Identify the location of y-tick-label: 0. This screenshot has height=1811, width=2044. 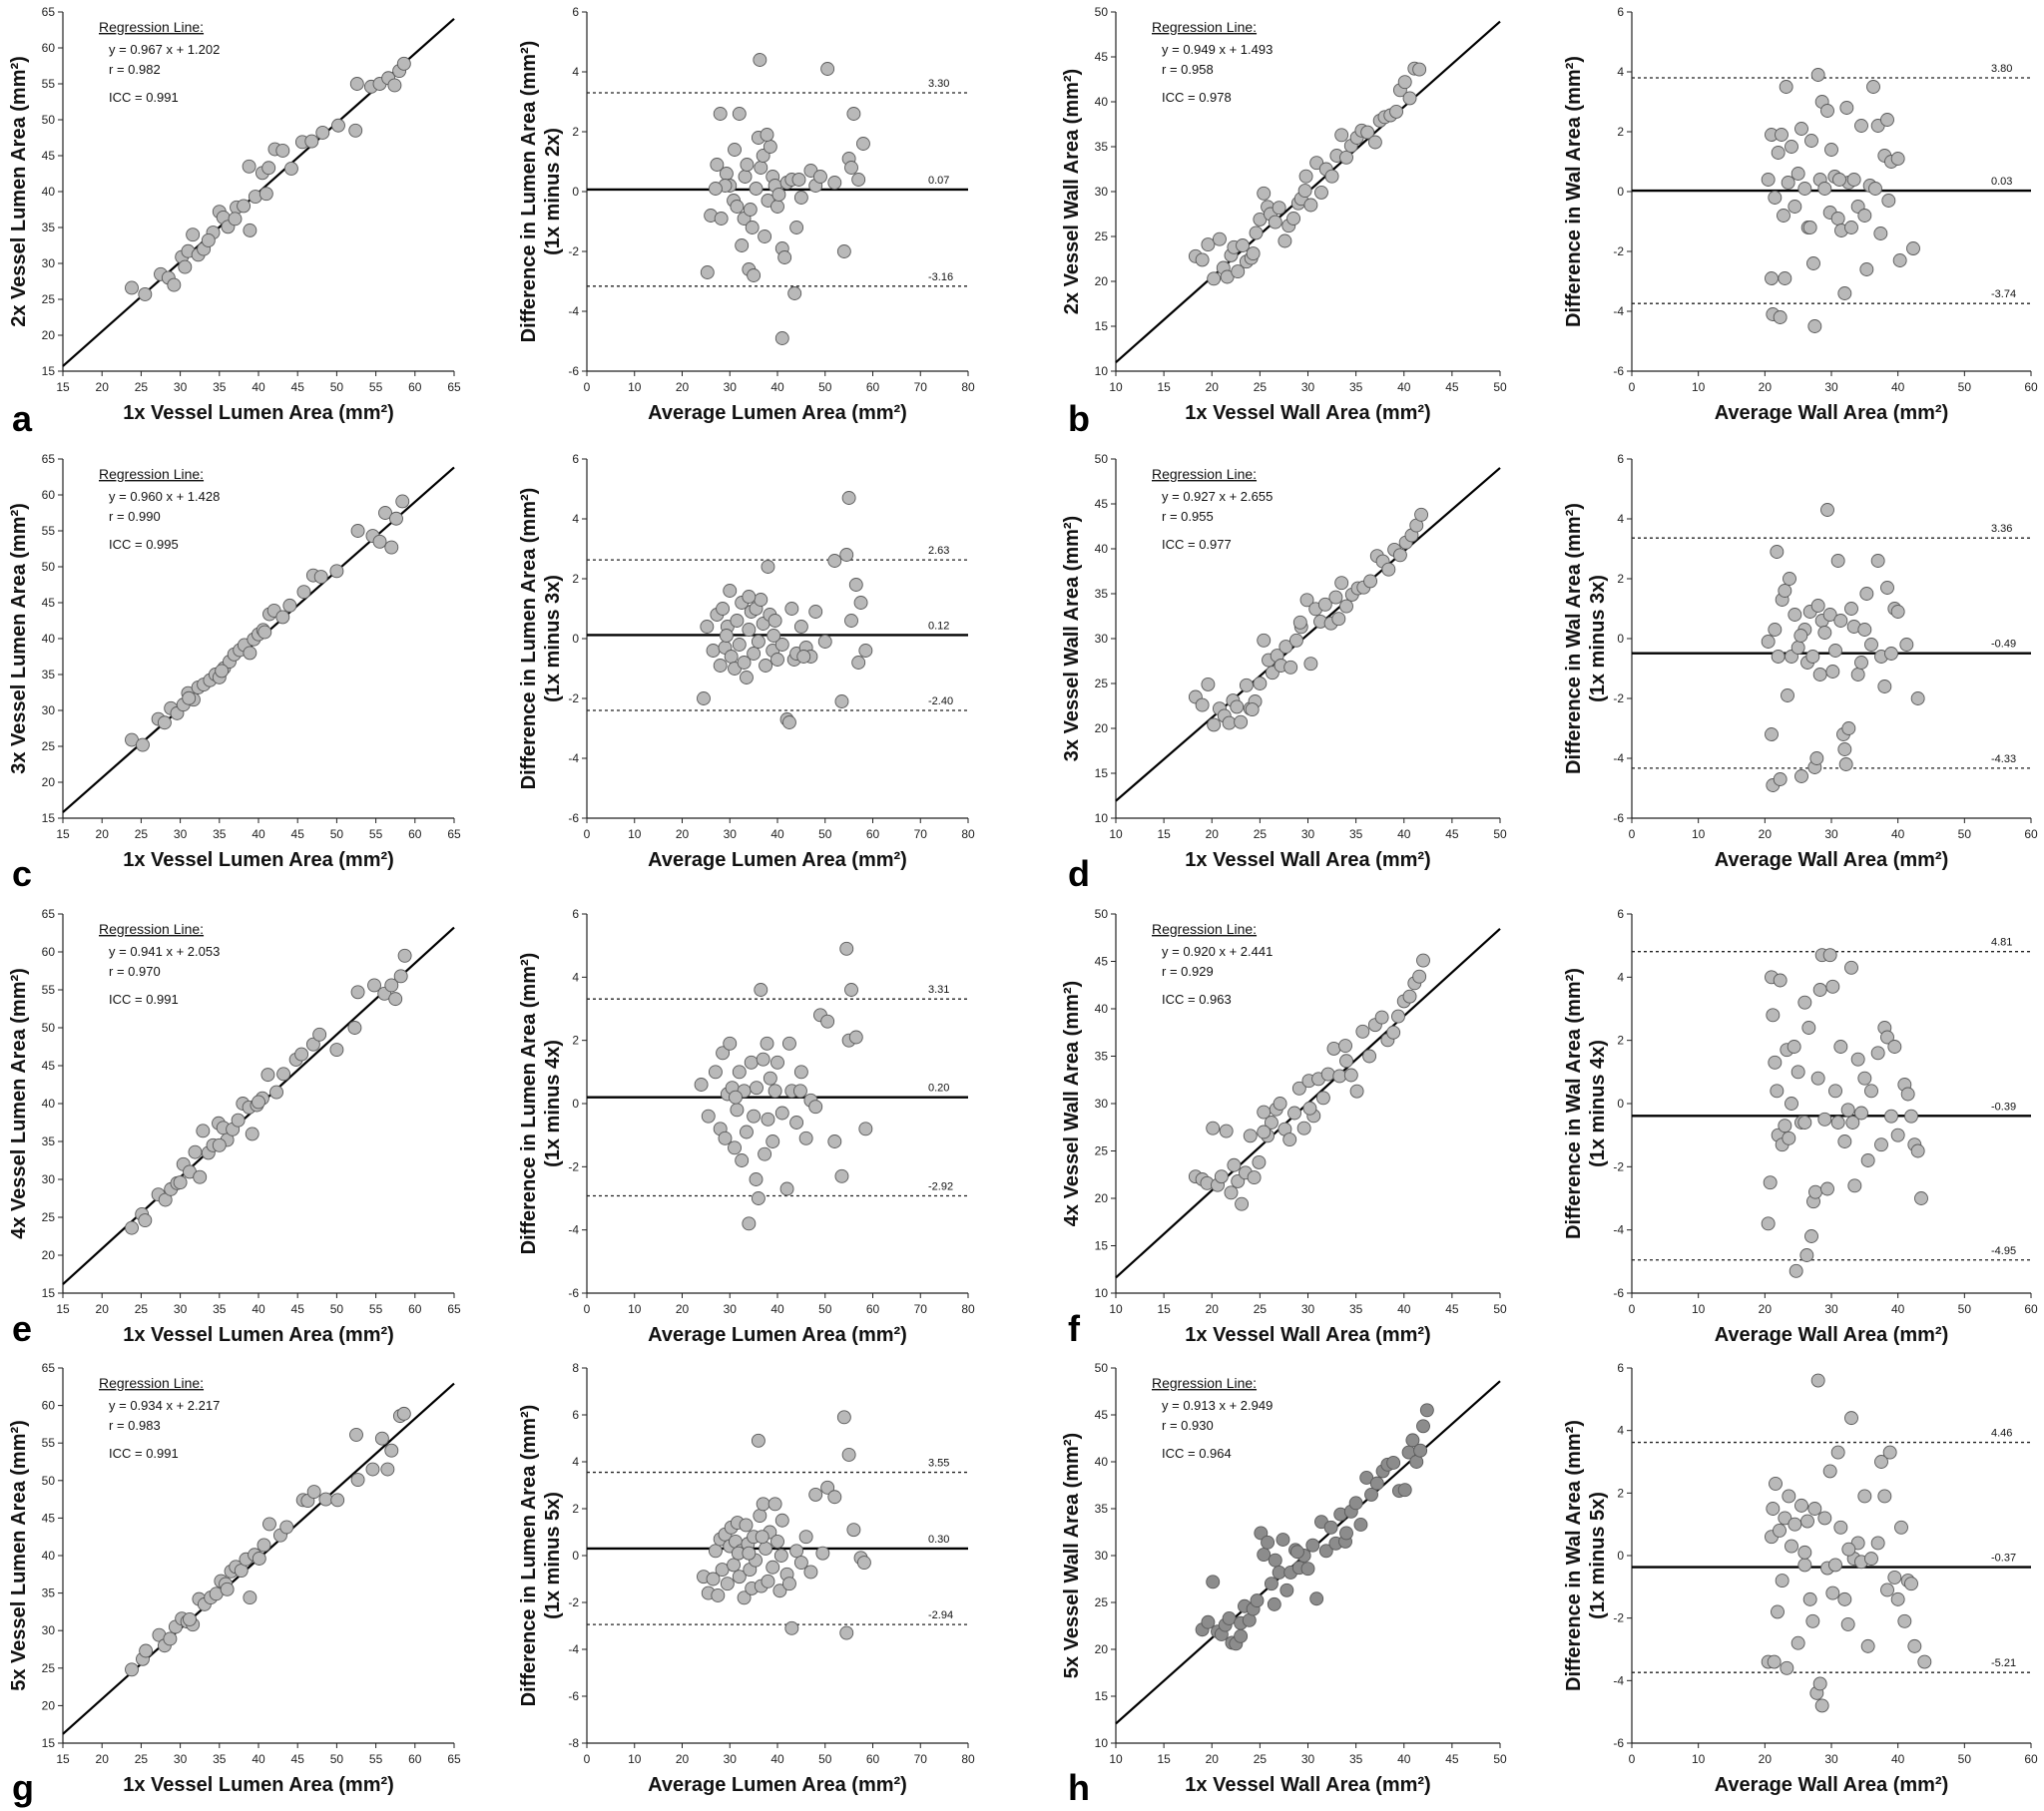
(1620, 639).